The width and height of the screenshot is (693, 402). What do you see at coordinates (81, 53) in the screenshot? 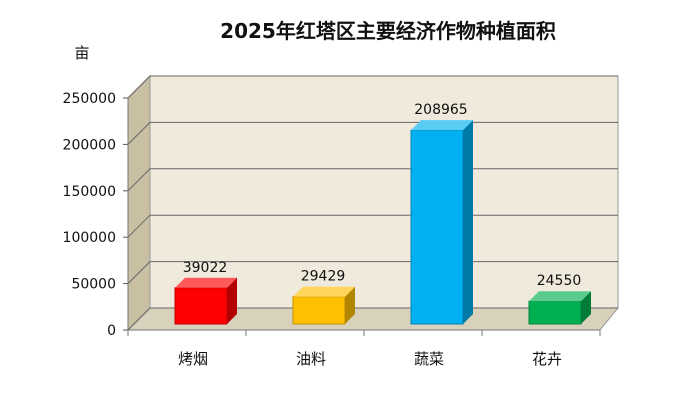
I see `y-axis-label: 亩` at bounding box center [81, 53].